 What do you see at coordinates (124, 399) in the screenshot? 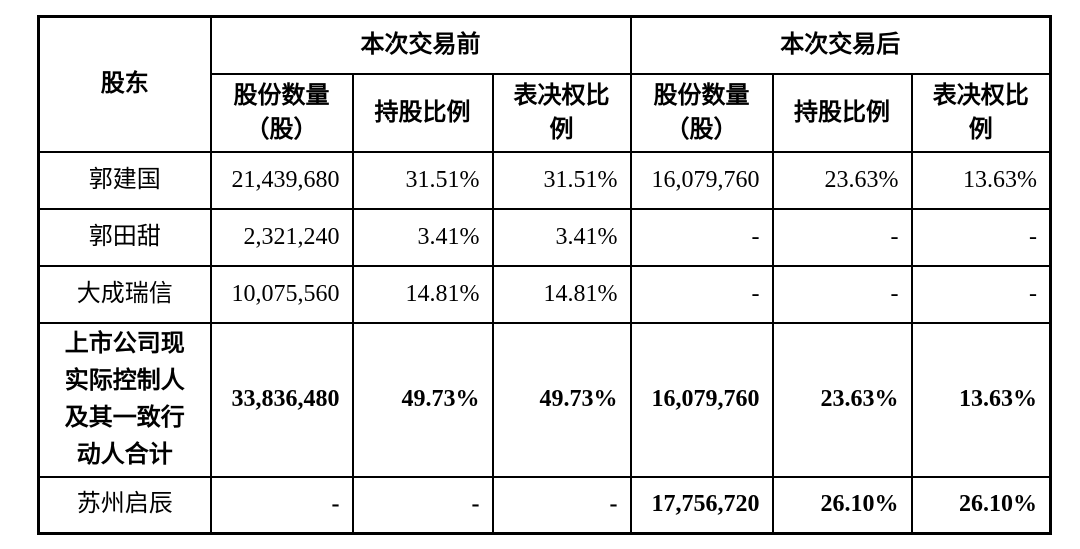
I see `shareholder-name-cell: 上市公司现 实际控制人 及其一致行 动人合计` at bounding box center [124, 399].